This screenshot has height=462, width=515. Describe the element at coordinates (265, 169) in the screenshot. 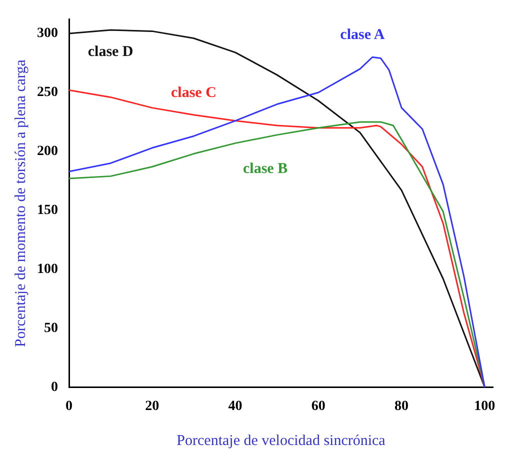

I see `series-label: clase B` at that location.